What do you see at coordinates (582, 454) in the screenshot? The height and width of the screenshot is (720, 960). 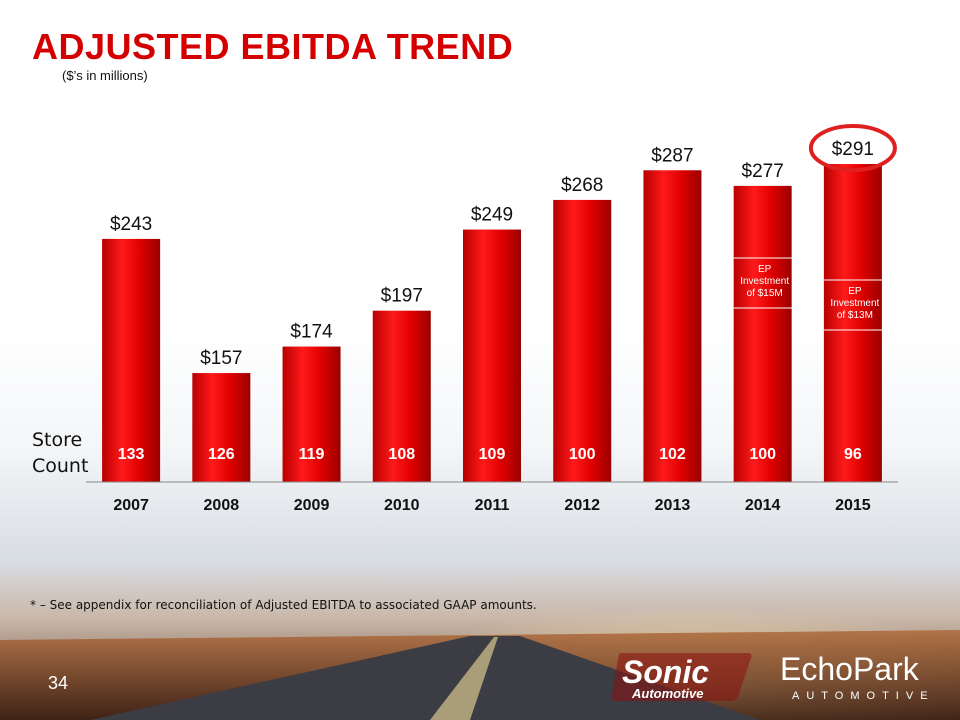 I see `store-count-2012: 100` at bounding box center [582, 454].